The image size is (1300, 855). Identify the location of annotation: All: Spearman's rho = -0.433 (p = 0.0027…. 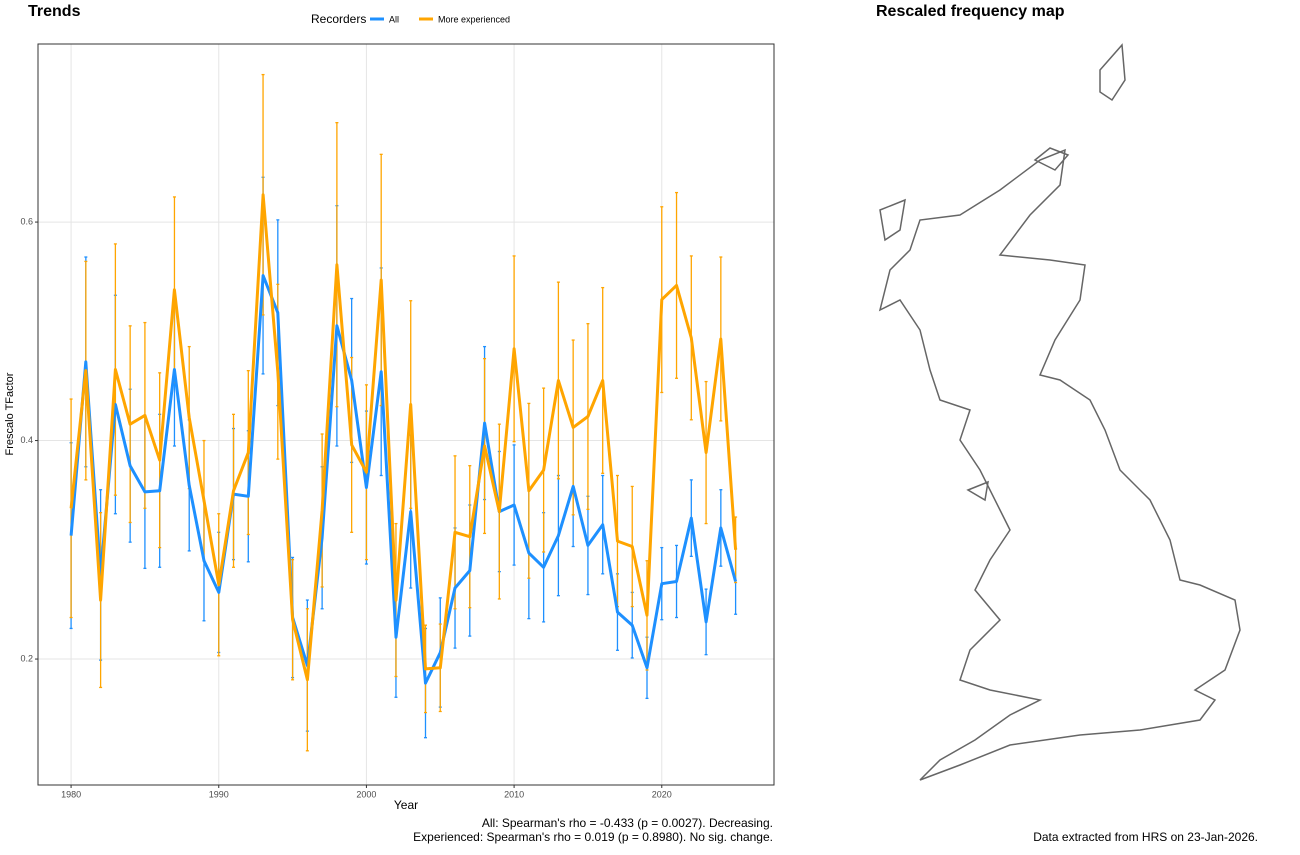
(627, 823).